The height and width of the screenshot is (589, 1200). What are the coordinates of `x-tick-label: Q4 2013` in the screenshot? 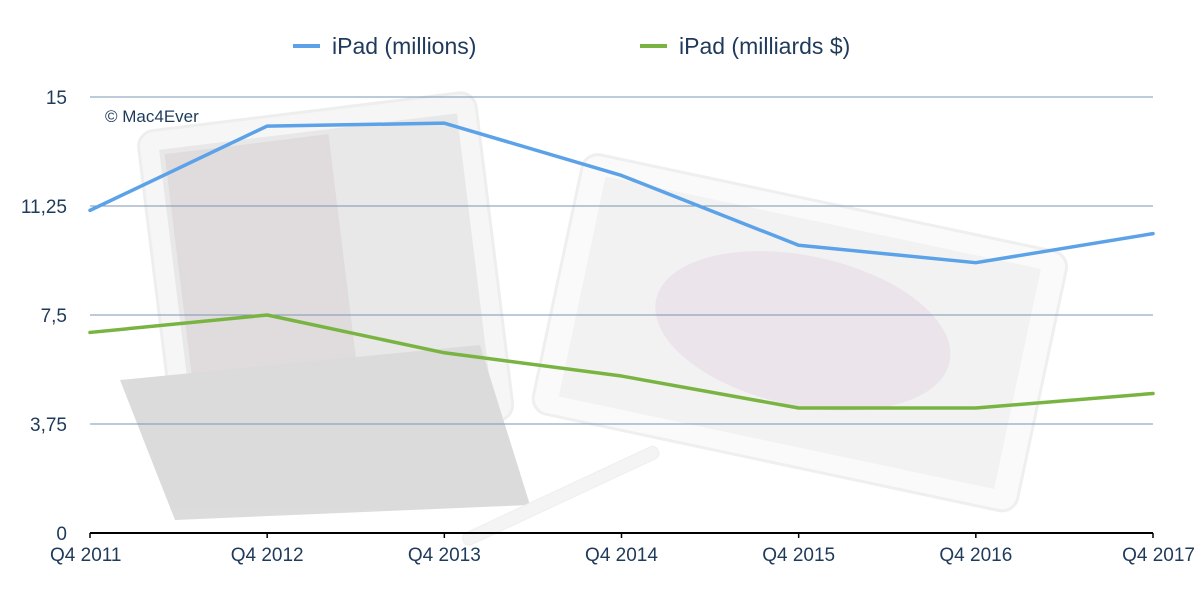 It's located at (444, 555).